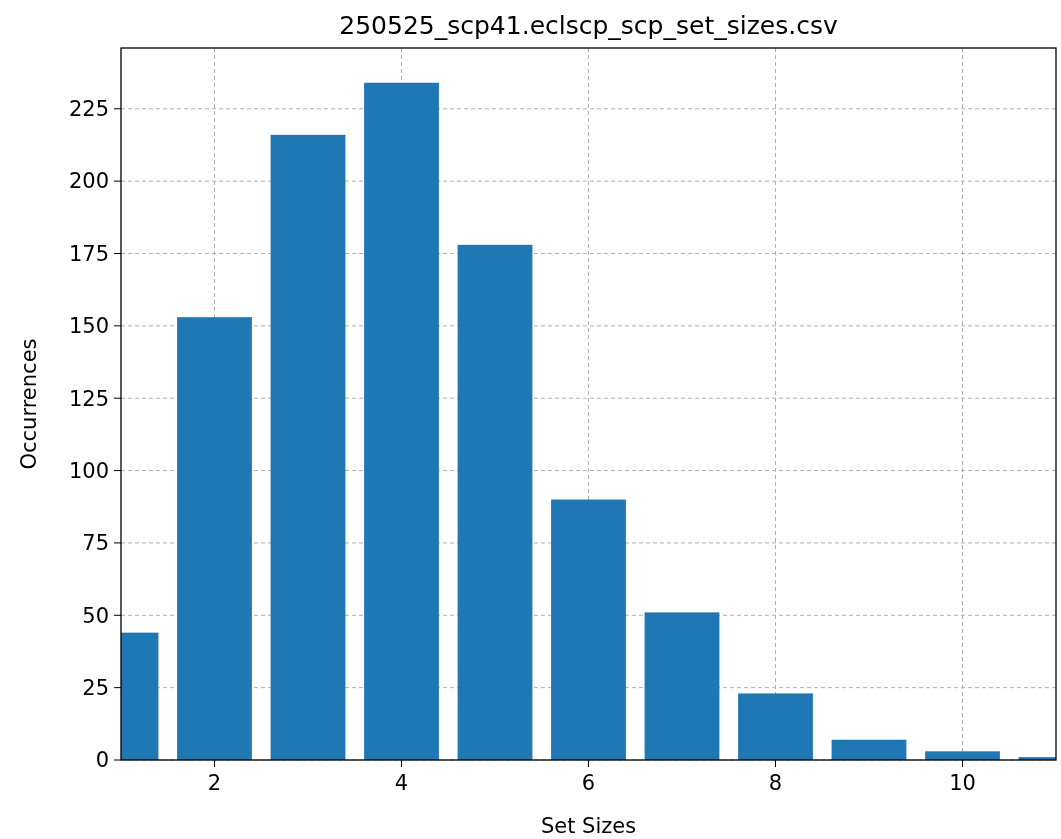 Image resolution: width=1061 pixels, height=839 pixels. Describe the element at coordinates (401, 783) in the screenshot. I see `x-tick-label: 4` at that location.